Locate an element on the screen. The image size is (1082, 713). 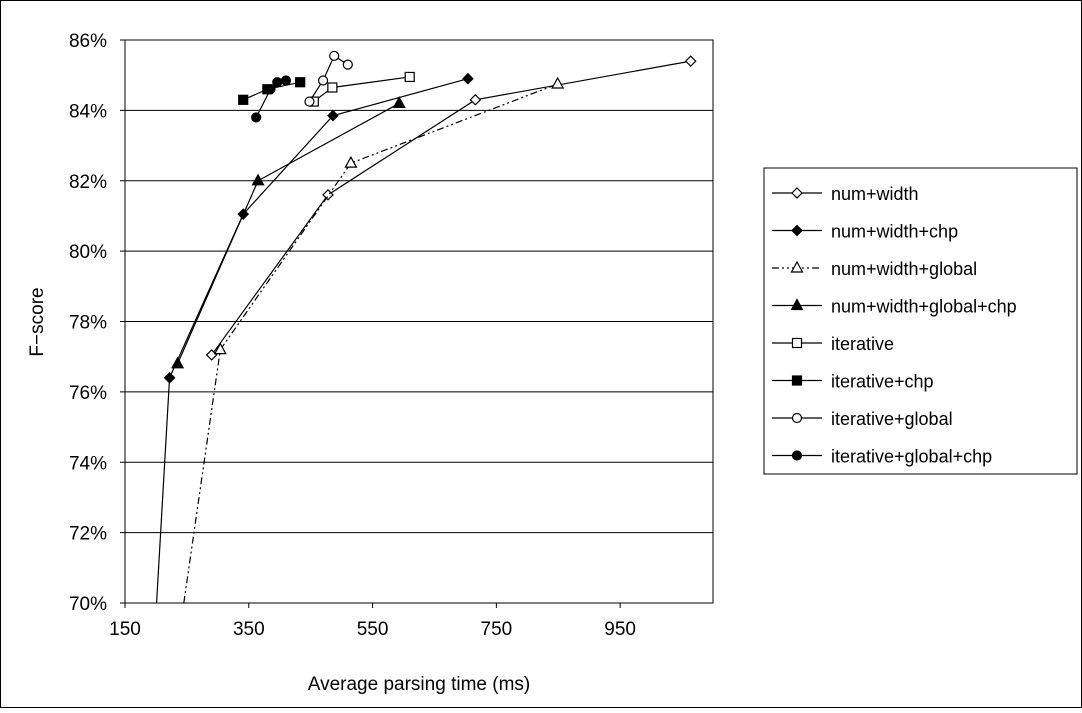
legend-item: iterative+global is located at coordinates (862, 419).